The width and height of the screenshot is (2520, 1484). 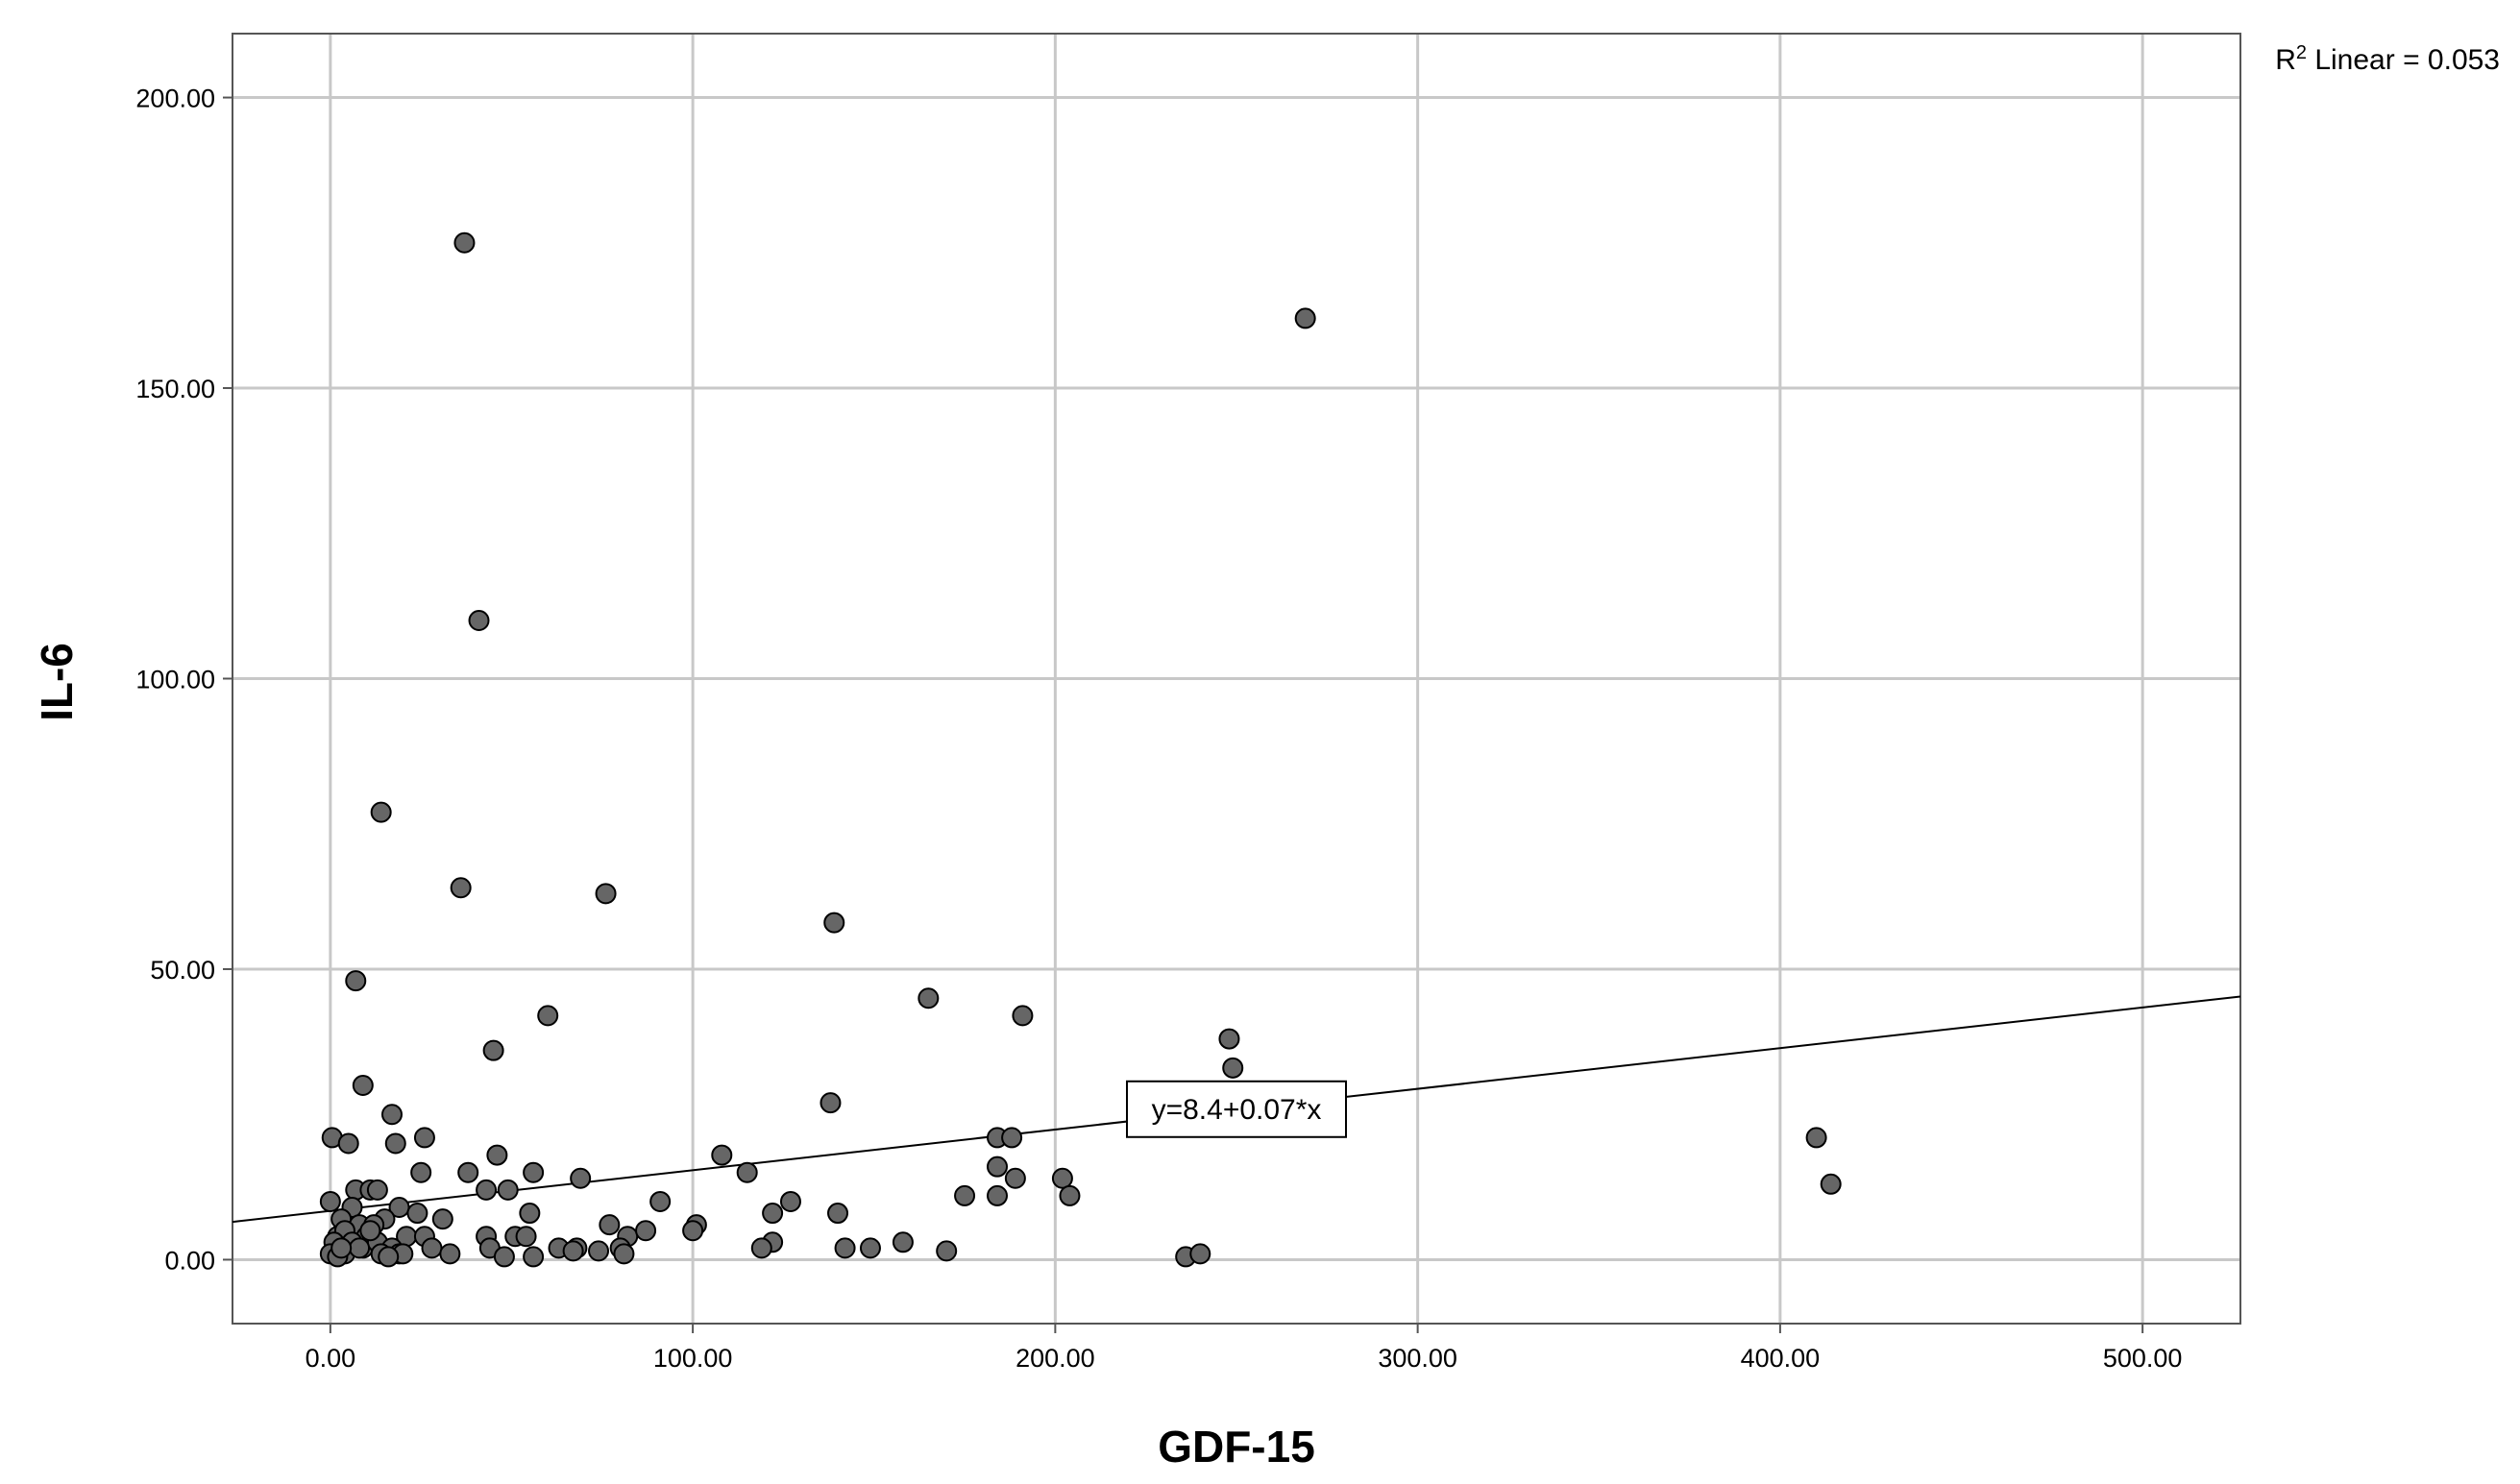 What do you see at coordinates (175, 99) in the screenshot?
I see `y-tick-label: 200.00` at bounding box center [175, 99].